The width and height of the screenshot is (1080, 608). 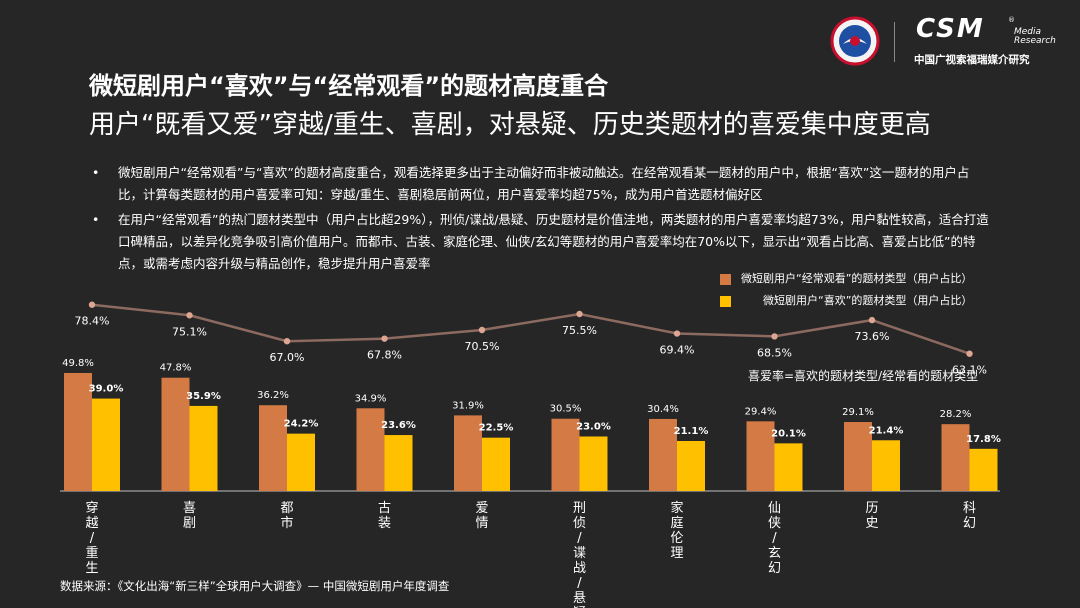 I want to click on data-source: 数据来源：《文化出海“新三样”全球用户大调查》— 中国微短剧用户年度调查, so click(x=255, y=586).